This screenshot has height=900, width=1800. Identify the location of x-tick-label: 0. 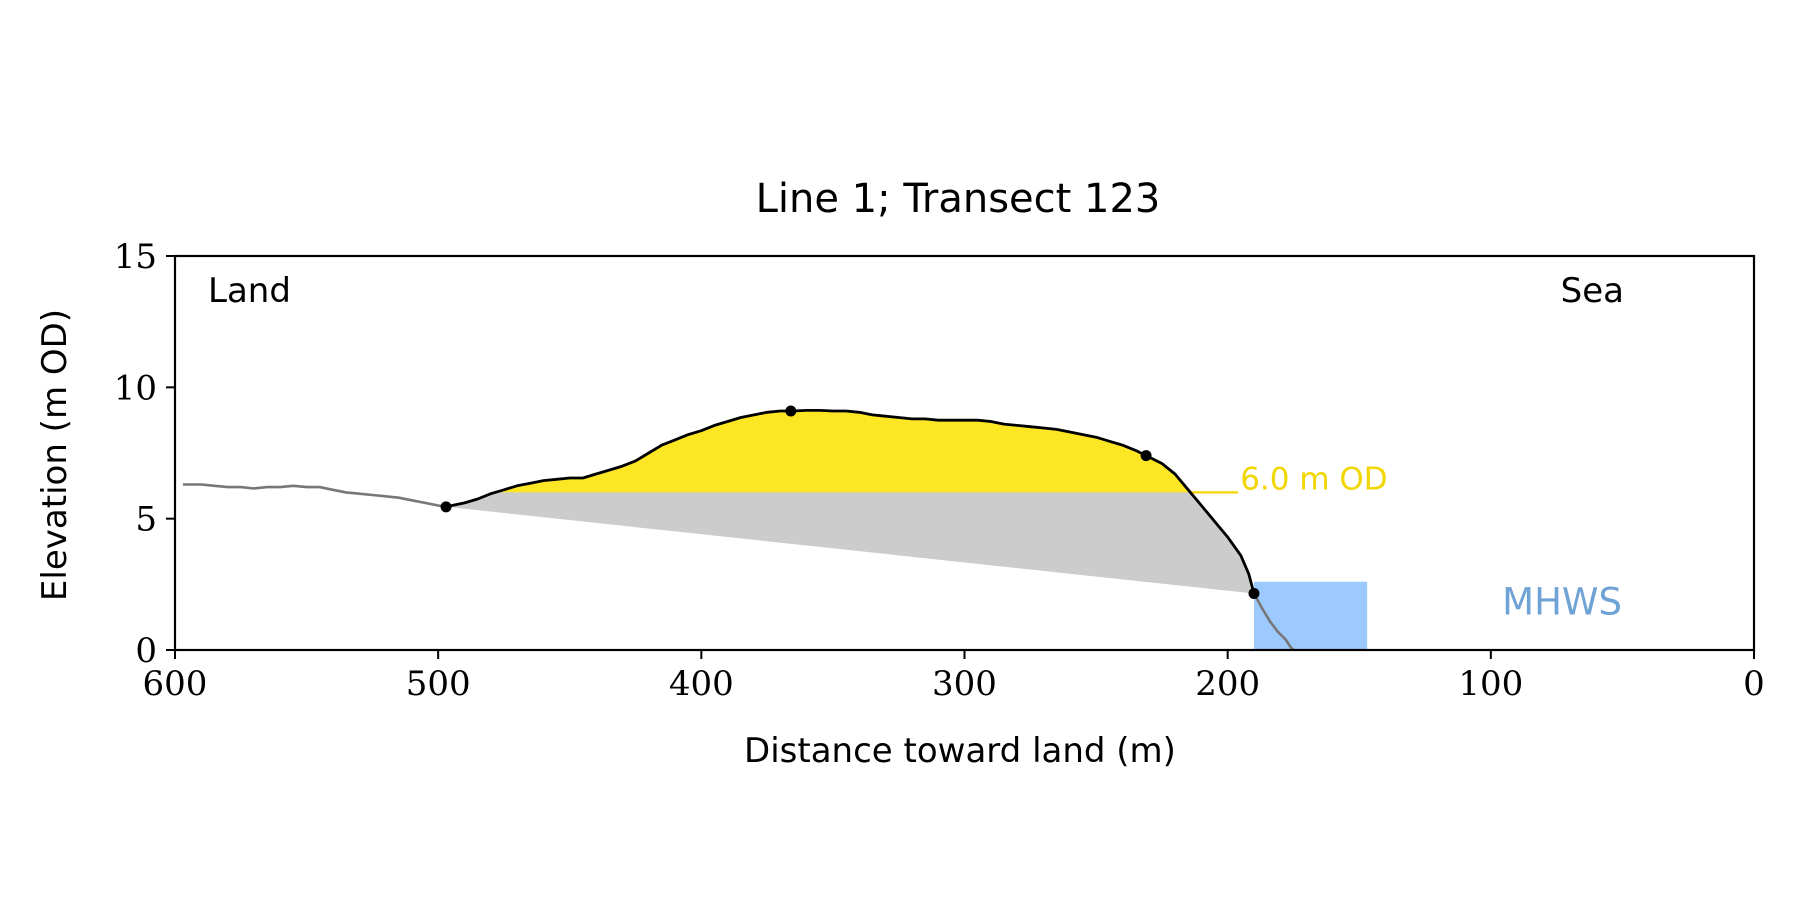
(1754, 684).